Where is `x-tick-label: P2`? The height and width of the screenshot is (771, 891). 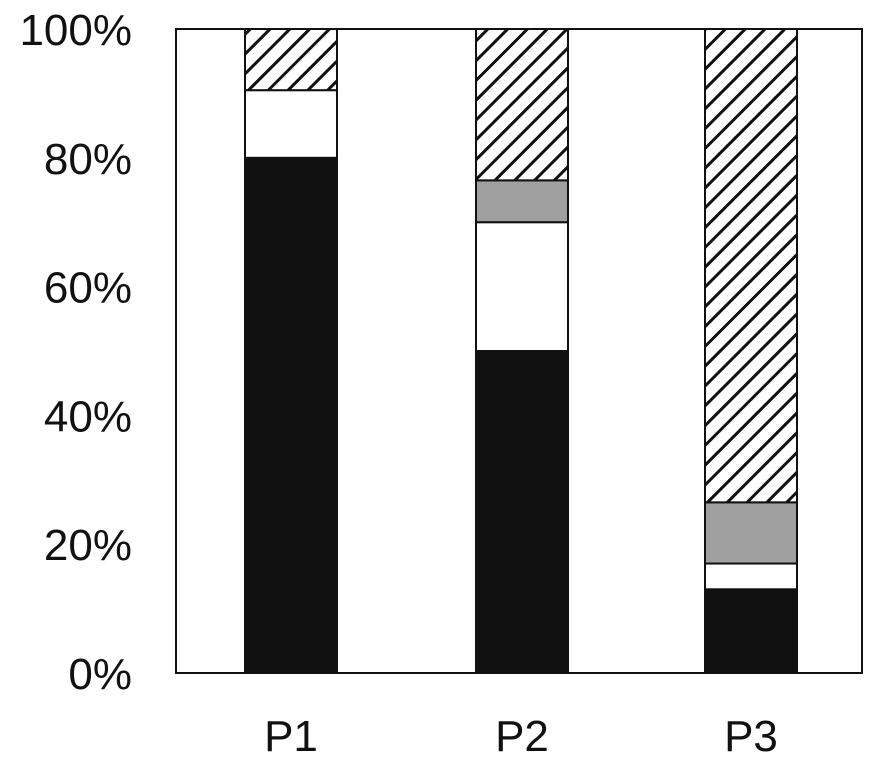
x-tick-label: P2 is located at coordinates (522, 736).